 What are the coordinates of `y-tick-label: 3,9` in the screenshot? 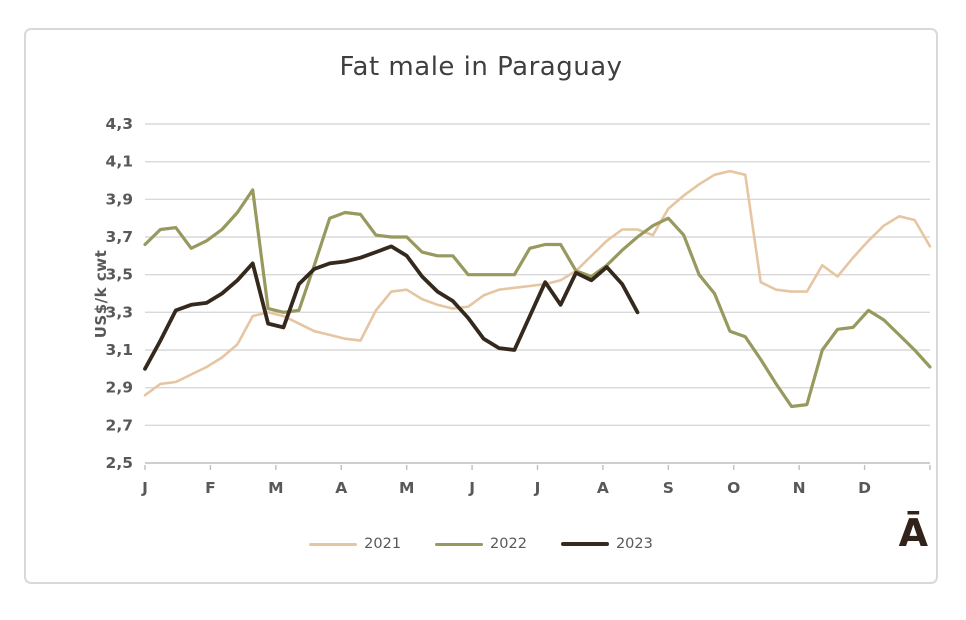 It's located at (119, 199).